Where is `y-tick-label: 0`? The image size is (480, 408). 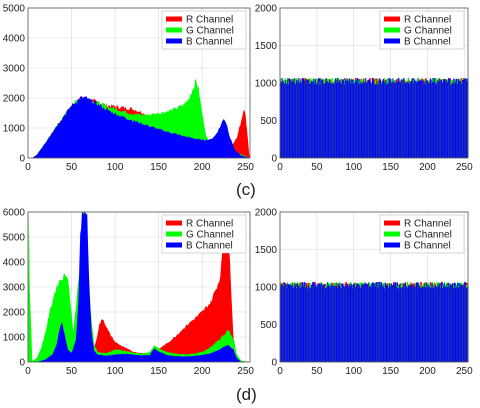 y-tick-label: 0 is located at coordinates (22, 159).